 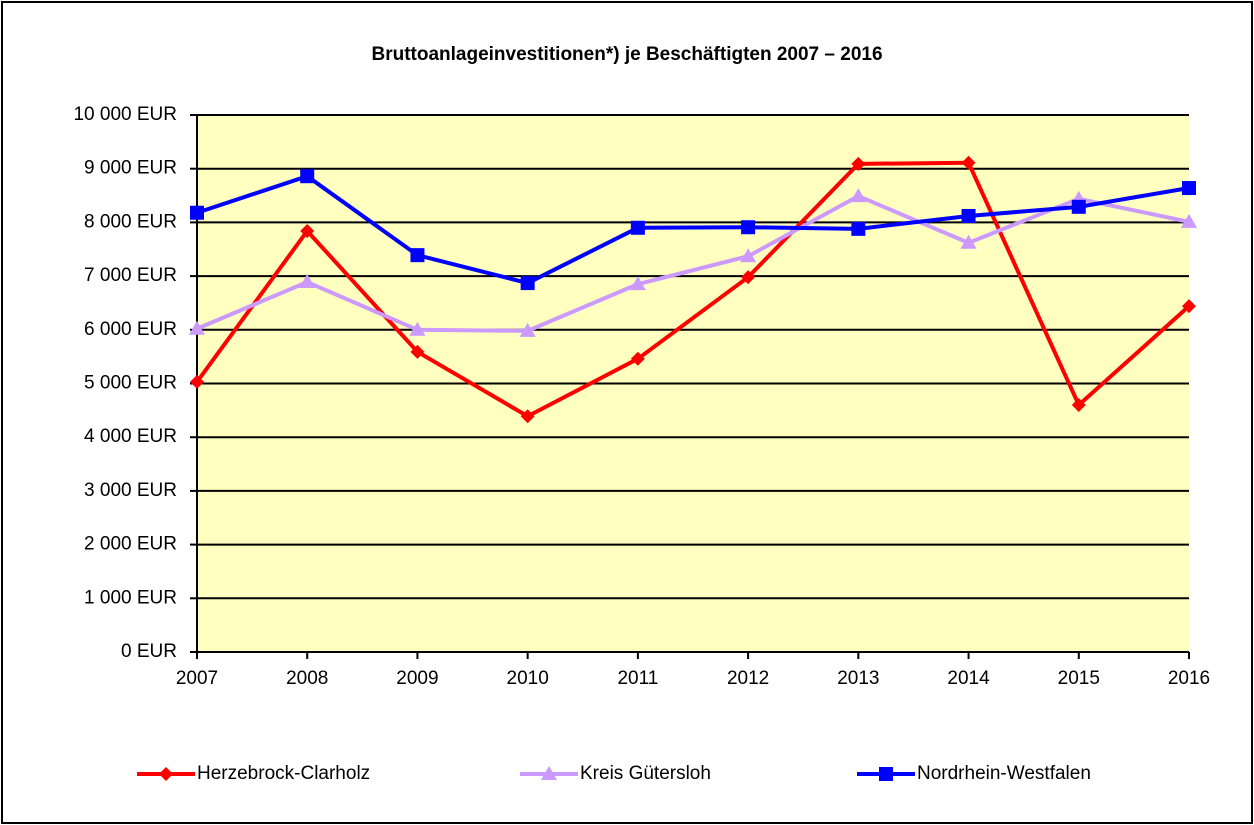 I want to click on y-tick-label: 8 000 EUR, so click(x=130, y=221).